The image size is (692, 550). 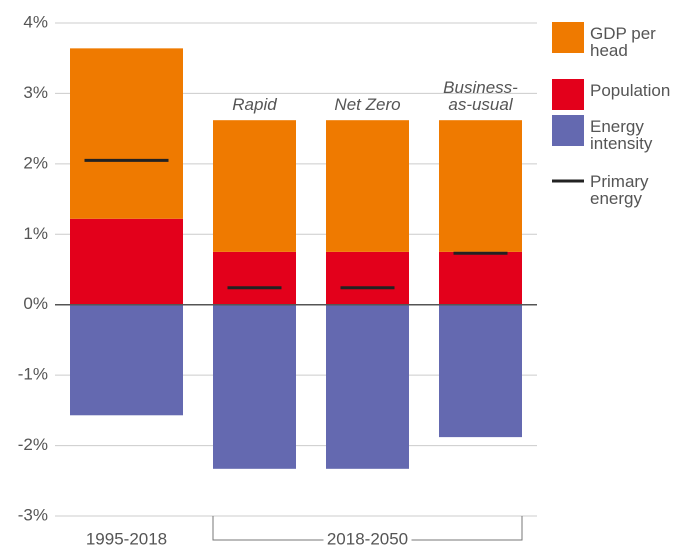 I want to click on legend-label: GDP per head, so click(x=623, y=42).